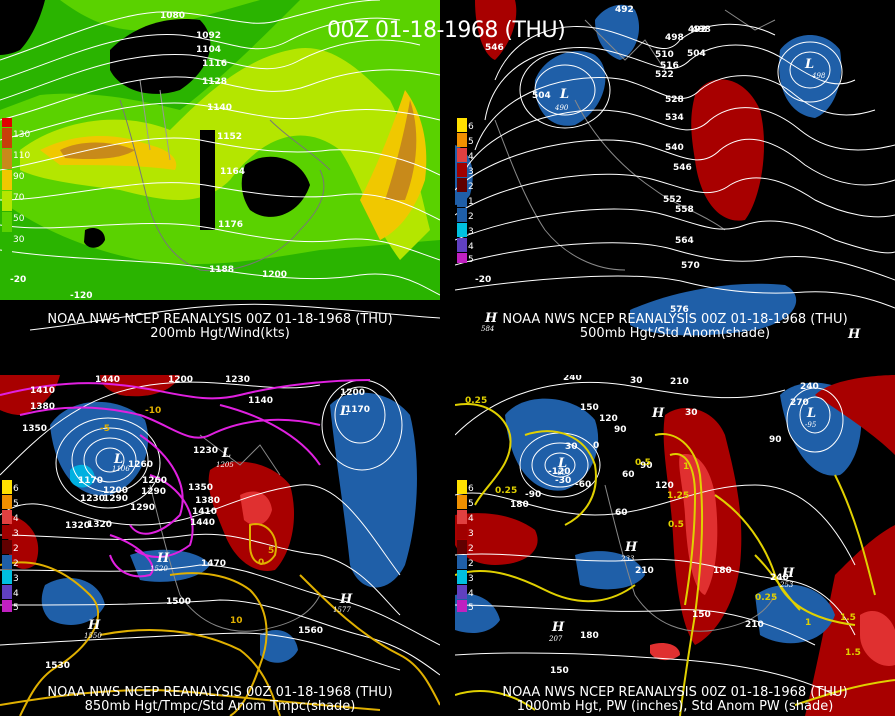  What do you see at coordinates (205, 451) in the screenshot?
I see `svg-text: 1230` at bounding box center [205, 451].